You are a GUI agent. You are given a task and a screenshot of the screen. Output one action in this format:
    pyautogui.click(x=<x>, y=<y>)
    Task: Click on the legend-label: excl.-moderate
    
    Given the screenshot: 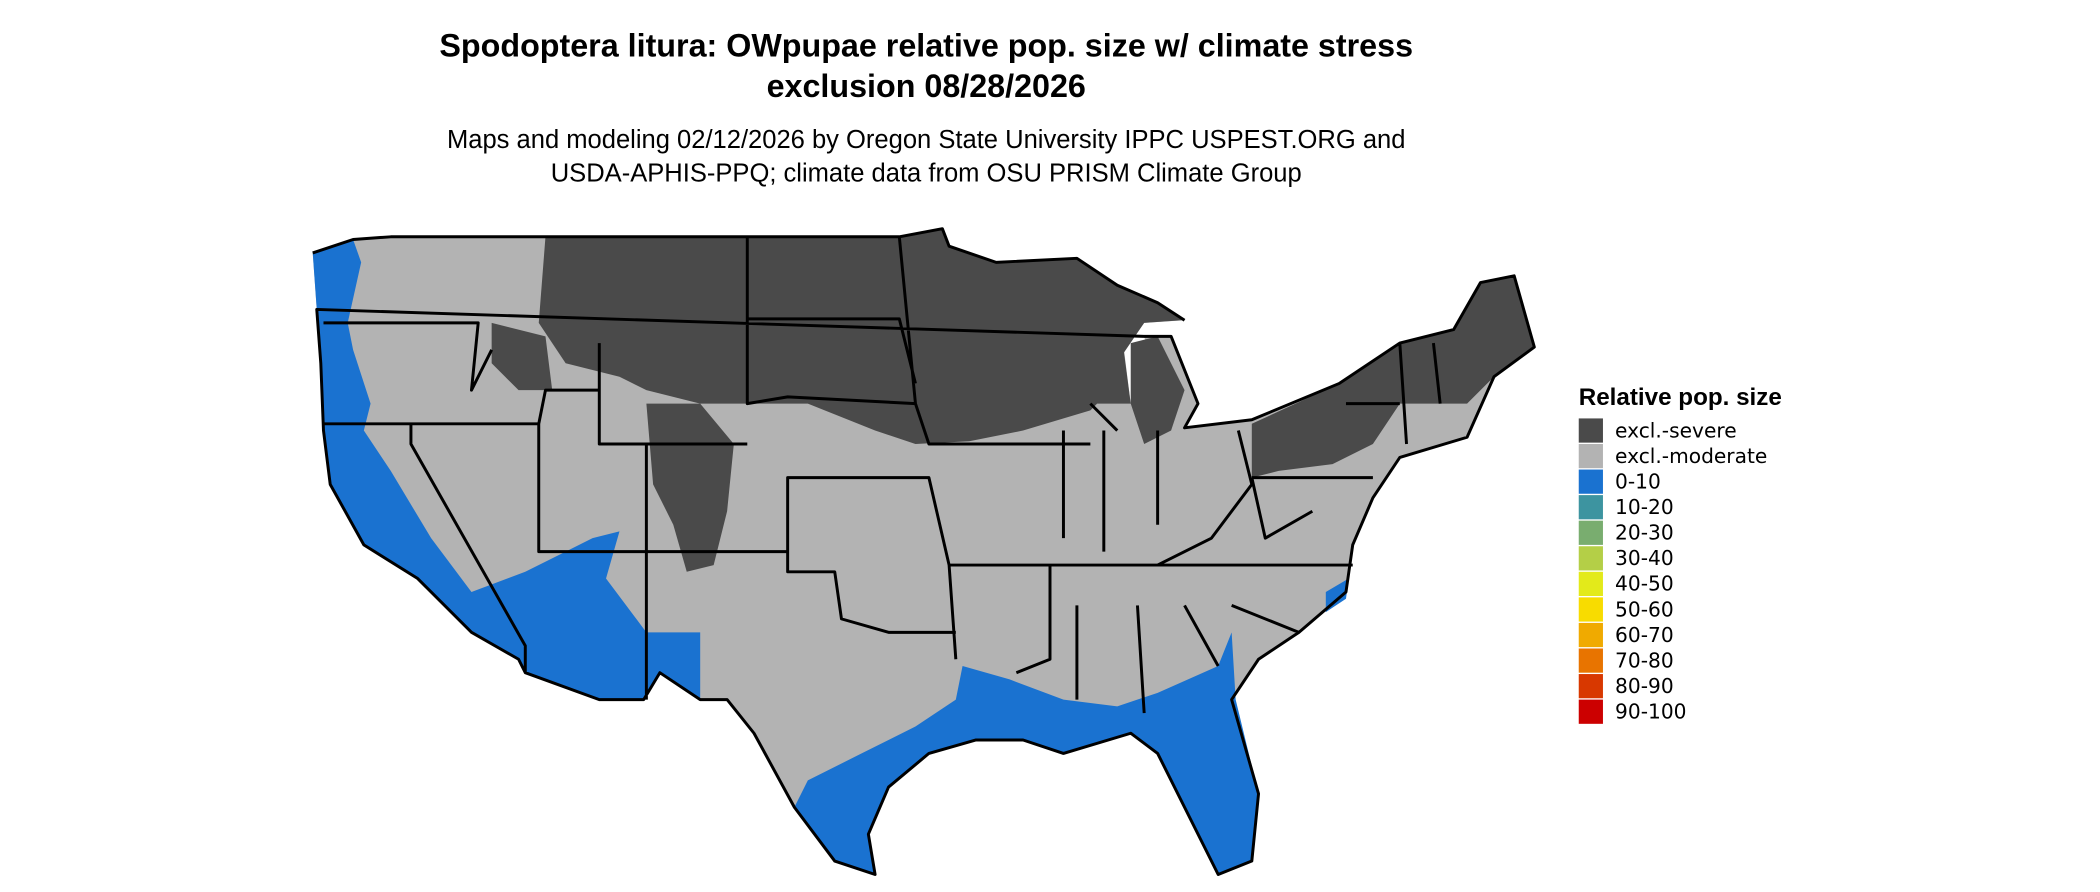 What is the action you would take?
    pyautogui.click(x=1691, y=456)
    